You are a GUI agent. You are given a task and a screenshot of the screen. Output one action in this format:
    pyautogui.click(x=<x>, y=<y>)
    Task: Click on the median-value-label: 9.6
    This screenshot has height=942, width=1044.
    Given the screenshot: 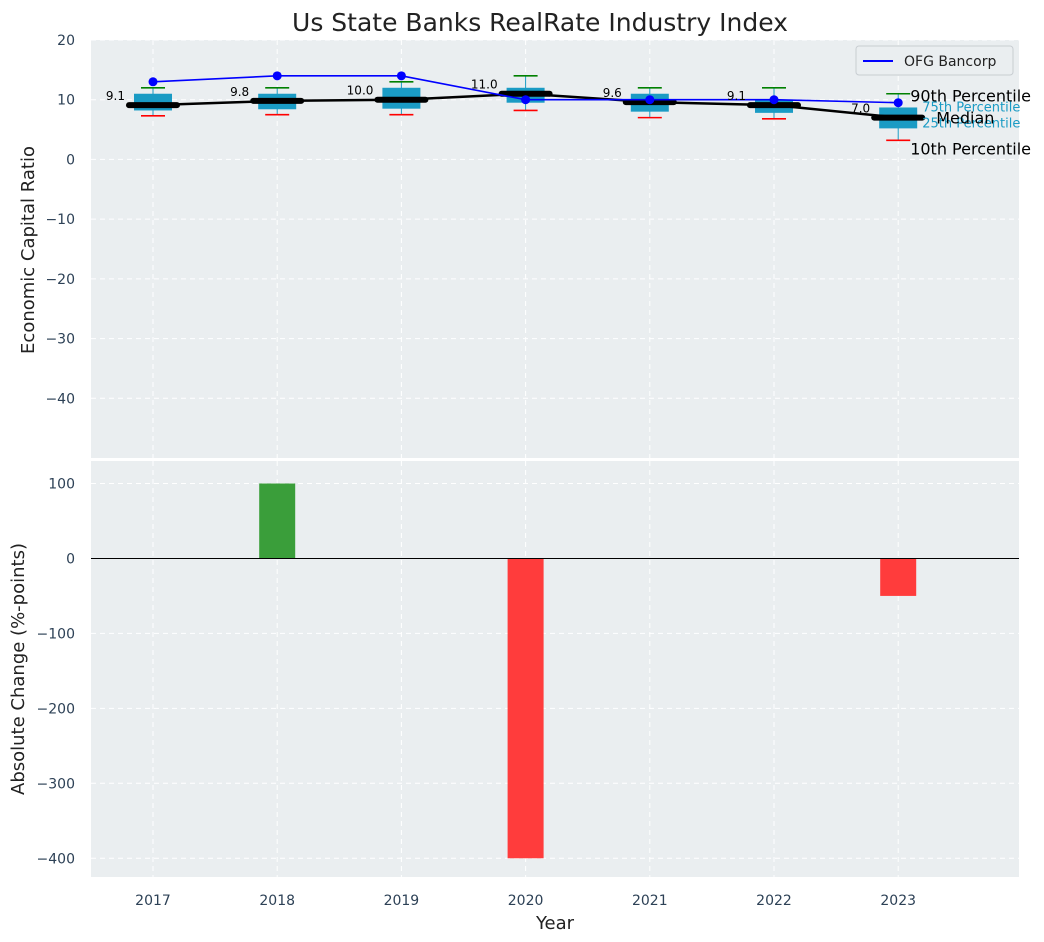 What is the action you would take?
    pyautogui.click(x=612, y=93)
    